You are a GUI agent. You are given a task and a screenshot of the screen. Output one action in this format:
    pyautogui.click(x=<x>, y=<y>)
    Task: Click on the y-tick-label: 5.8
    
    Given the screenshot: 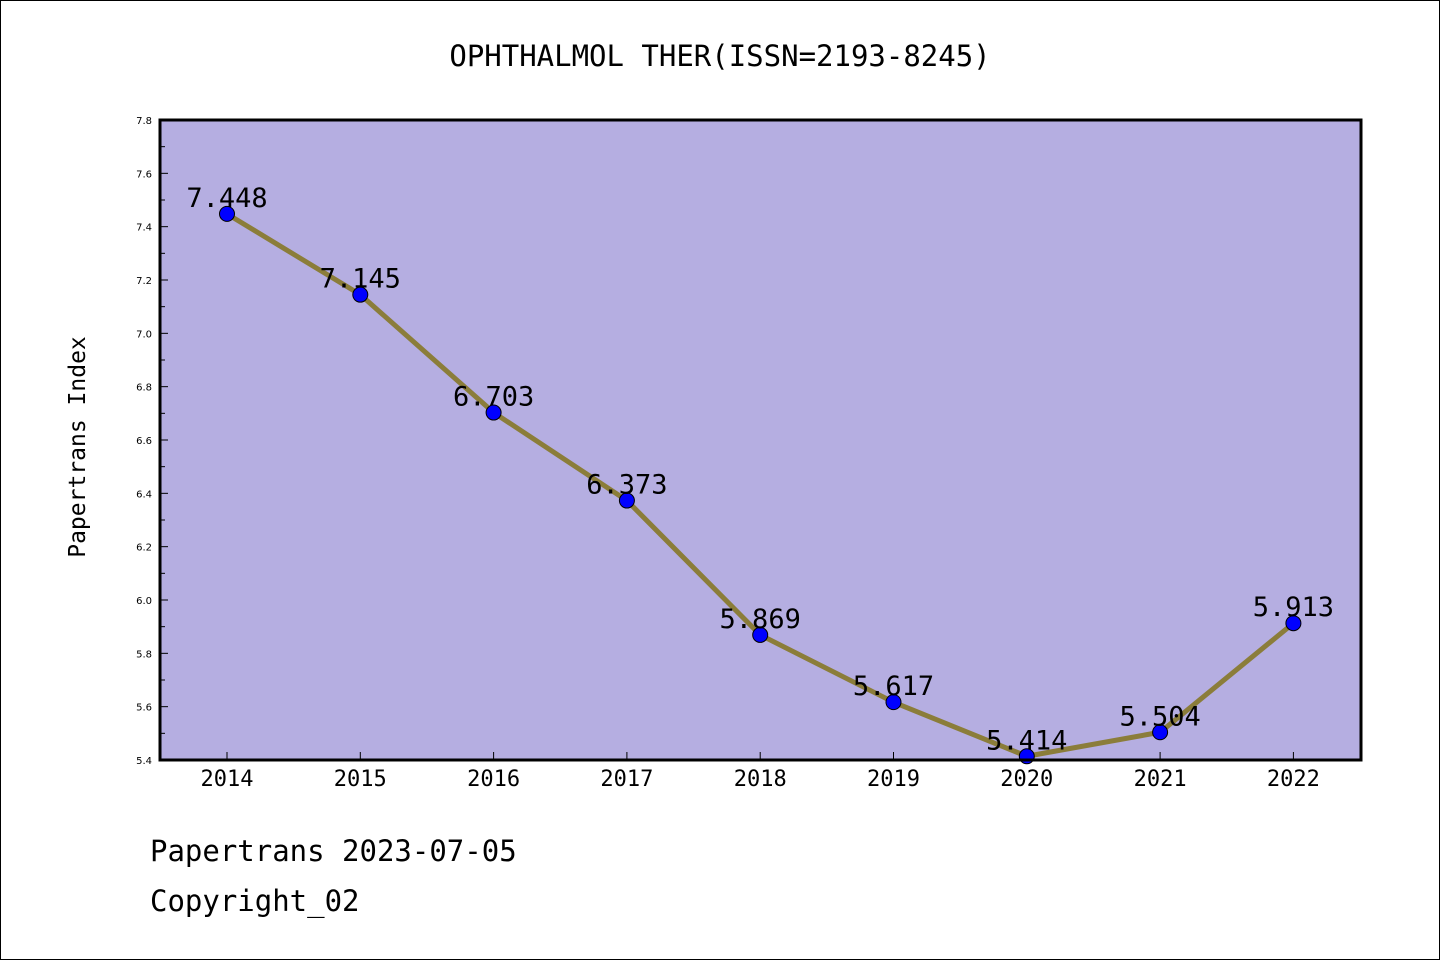 What is the action you would take?
    pyautogui.click(x=144, y=654)
    